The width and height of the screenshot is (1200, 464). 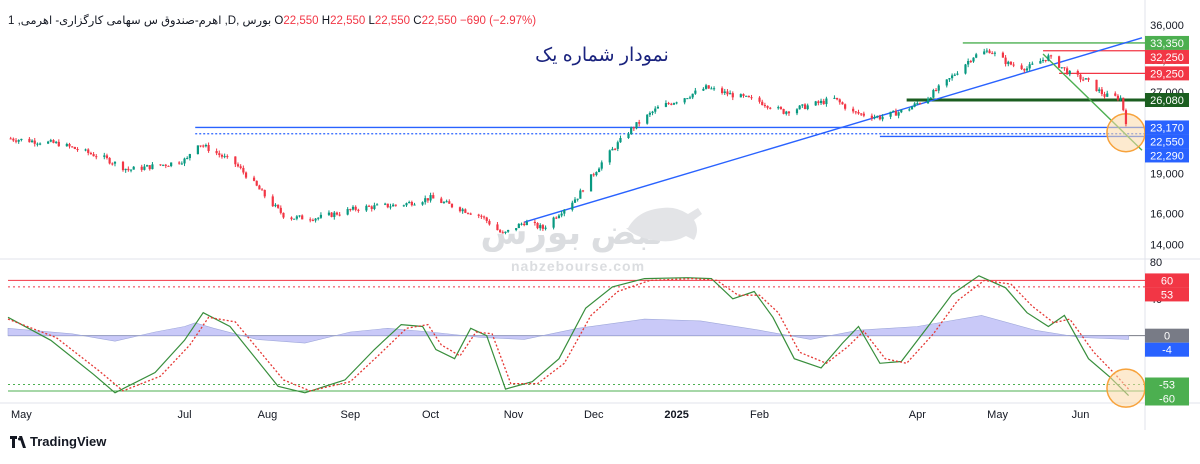 I want to click on price-tick-label: 19,000, so click(x=1167, y=174).